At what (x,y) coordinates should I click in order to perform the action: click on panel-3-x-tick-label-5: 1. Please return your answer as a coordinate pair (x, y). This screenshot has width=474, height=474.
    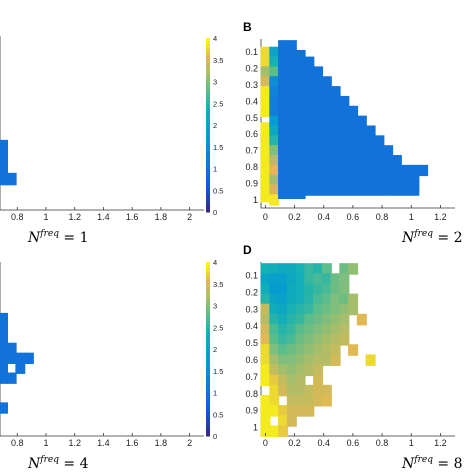
    Looking at the image, I should click on (411, 443).